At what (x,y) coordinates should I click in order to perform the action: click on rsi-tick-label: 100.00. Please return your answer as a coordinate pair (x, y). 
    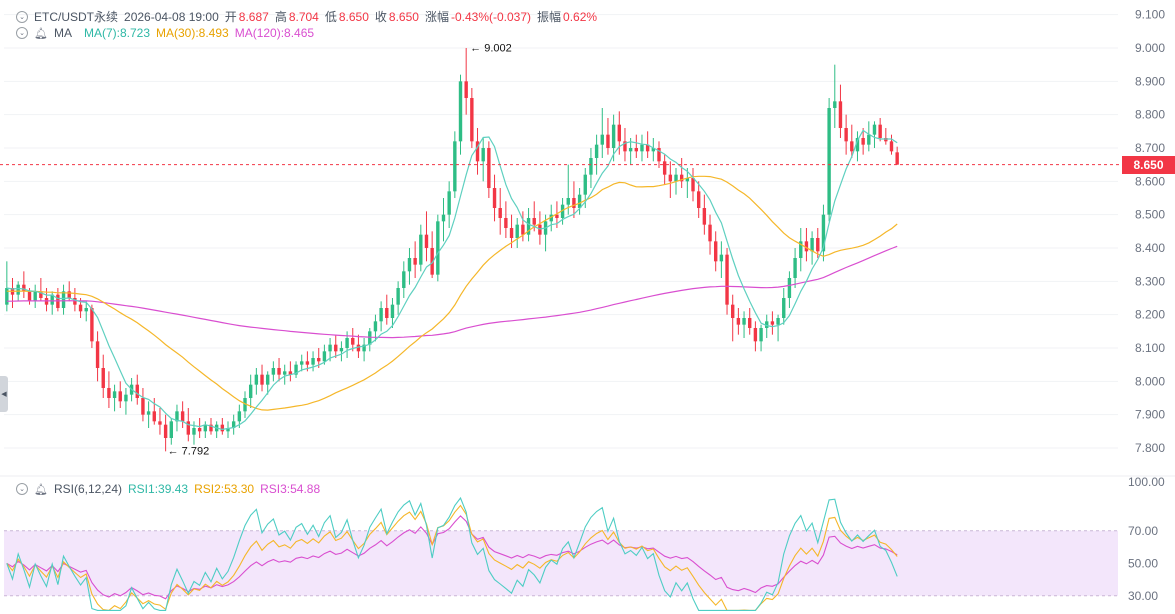
    Looking at the image, I should click on (1146, 482).